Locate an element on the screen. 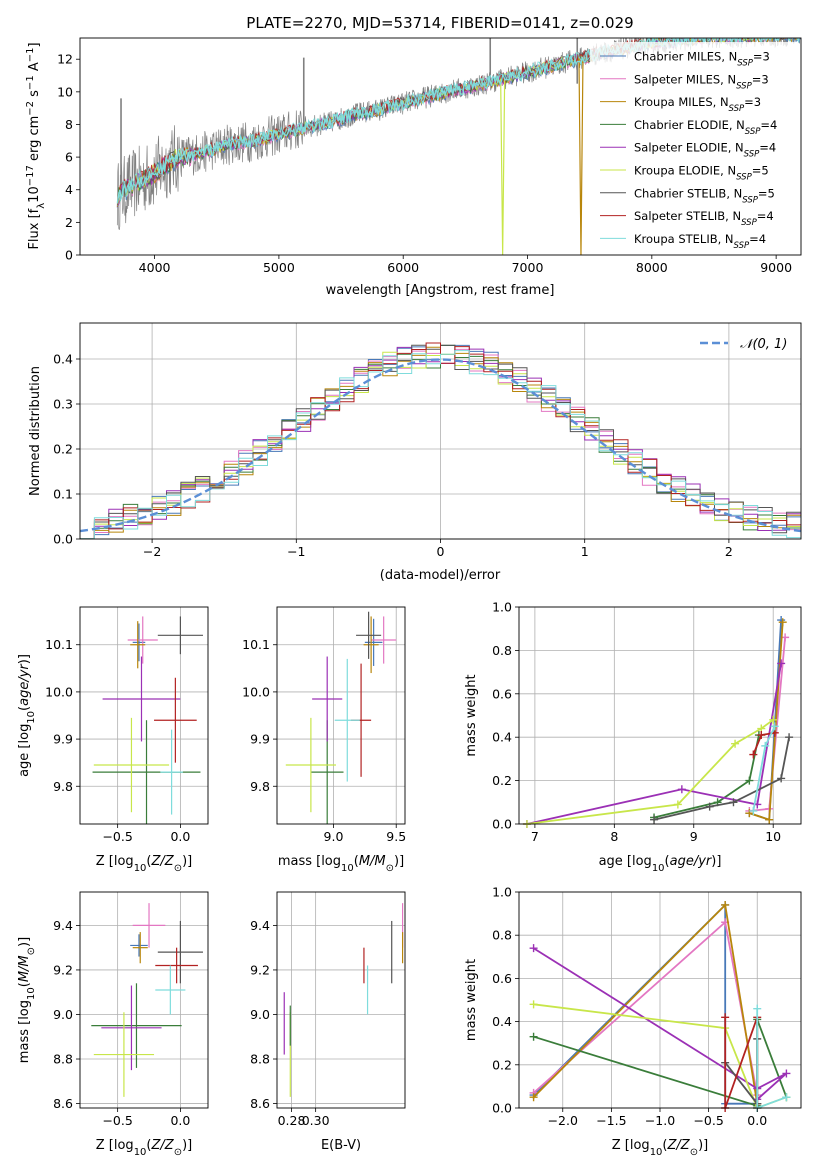  y-tick-label: 9.8 is located at coordinates (63, 786).